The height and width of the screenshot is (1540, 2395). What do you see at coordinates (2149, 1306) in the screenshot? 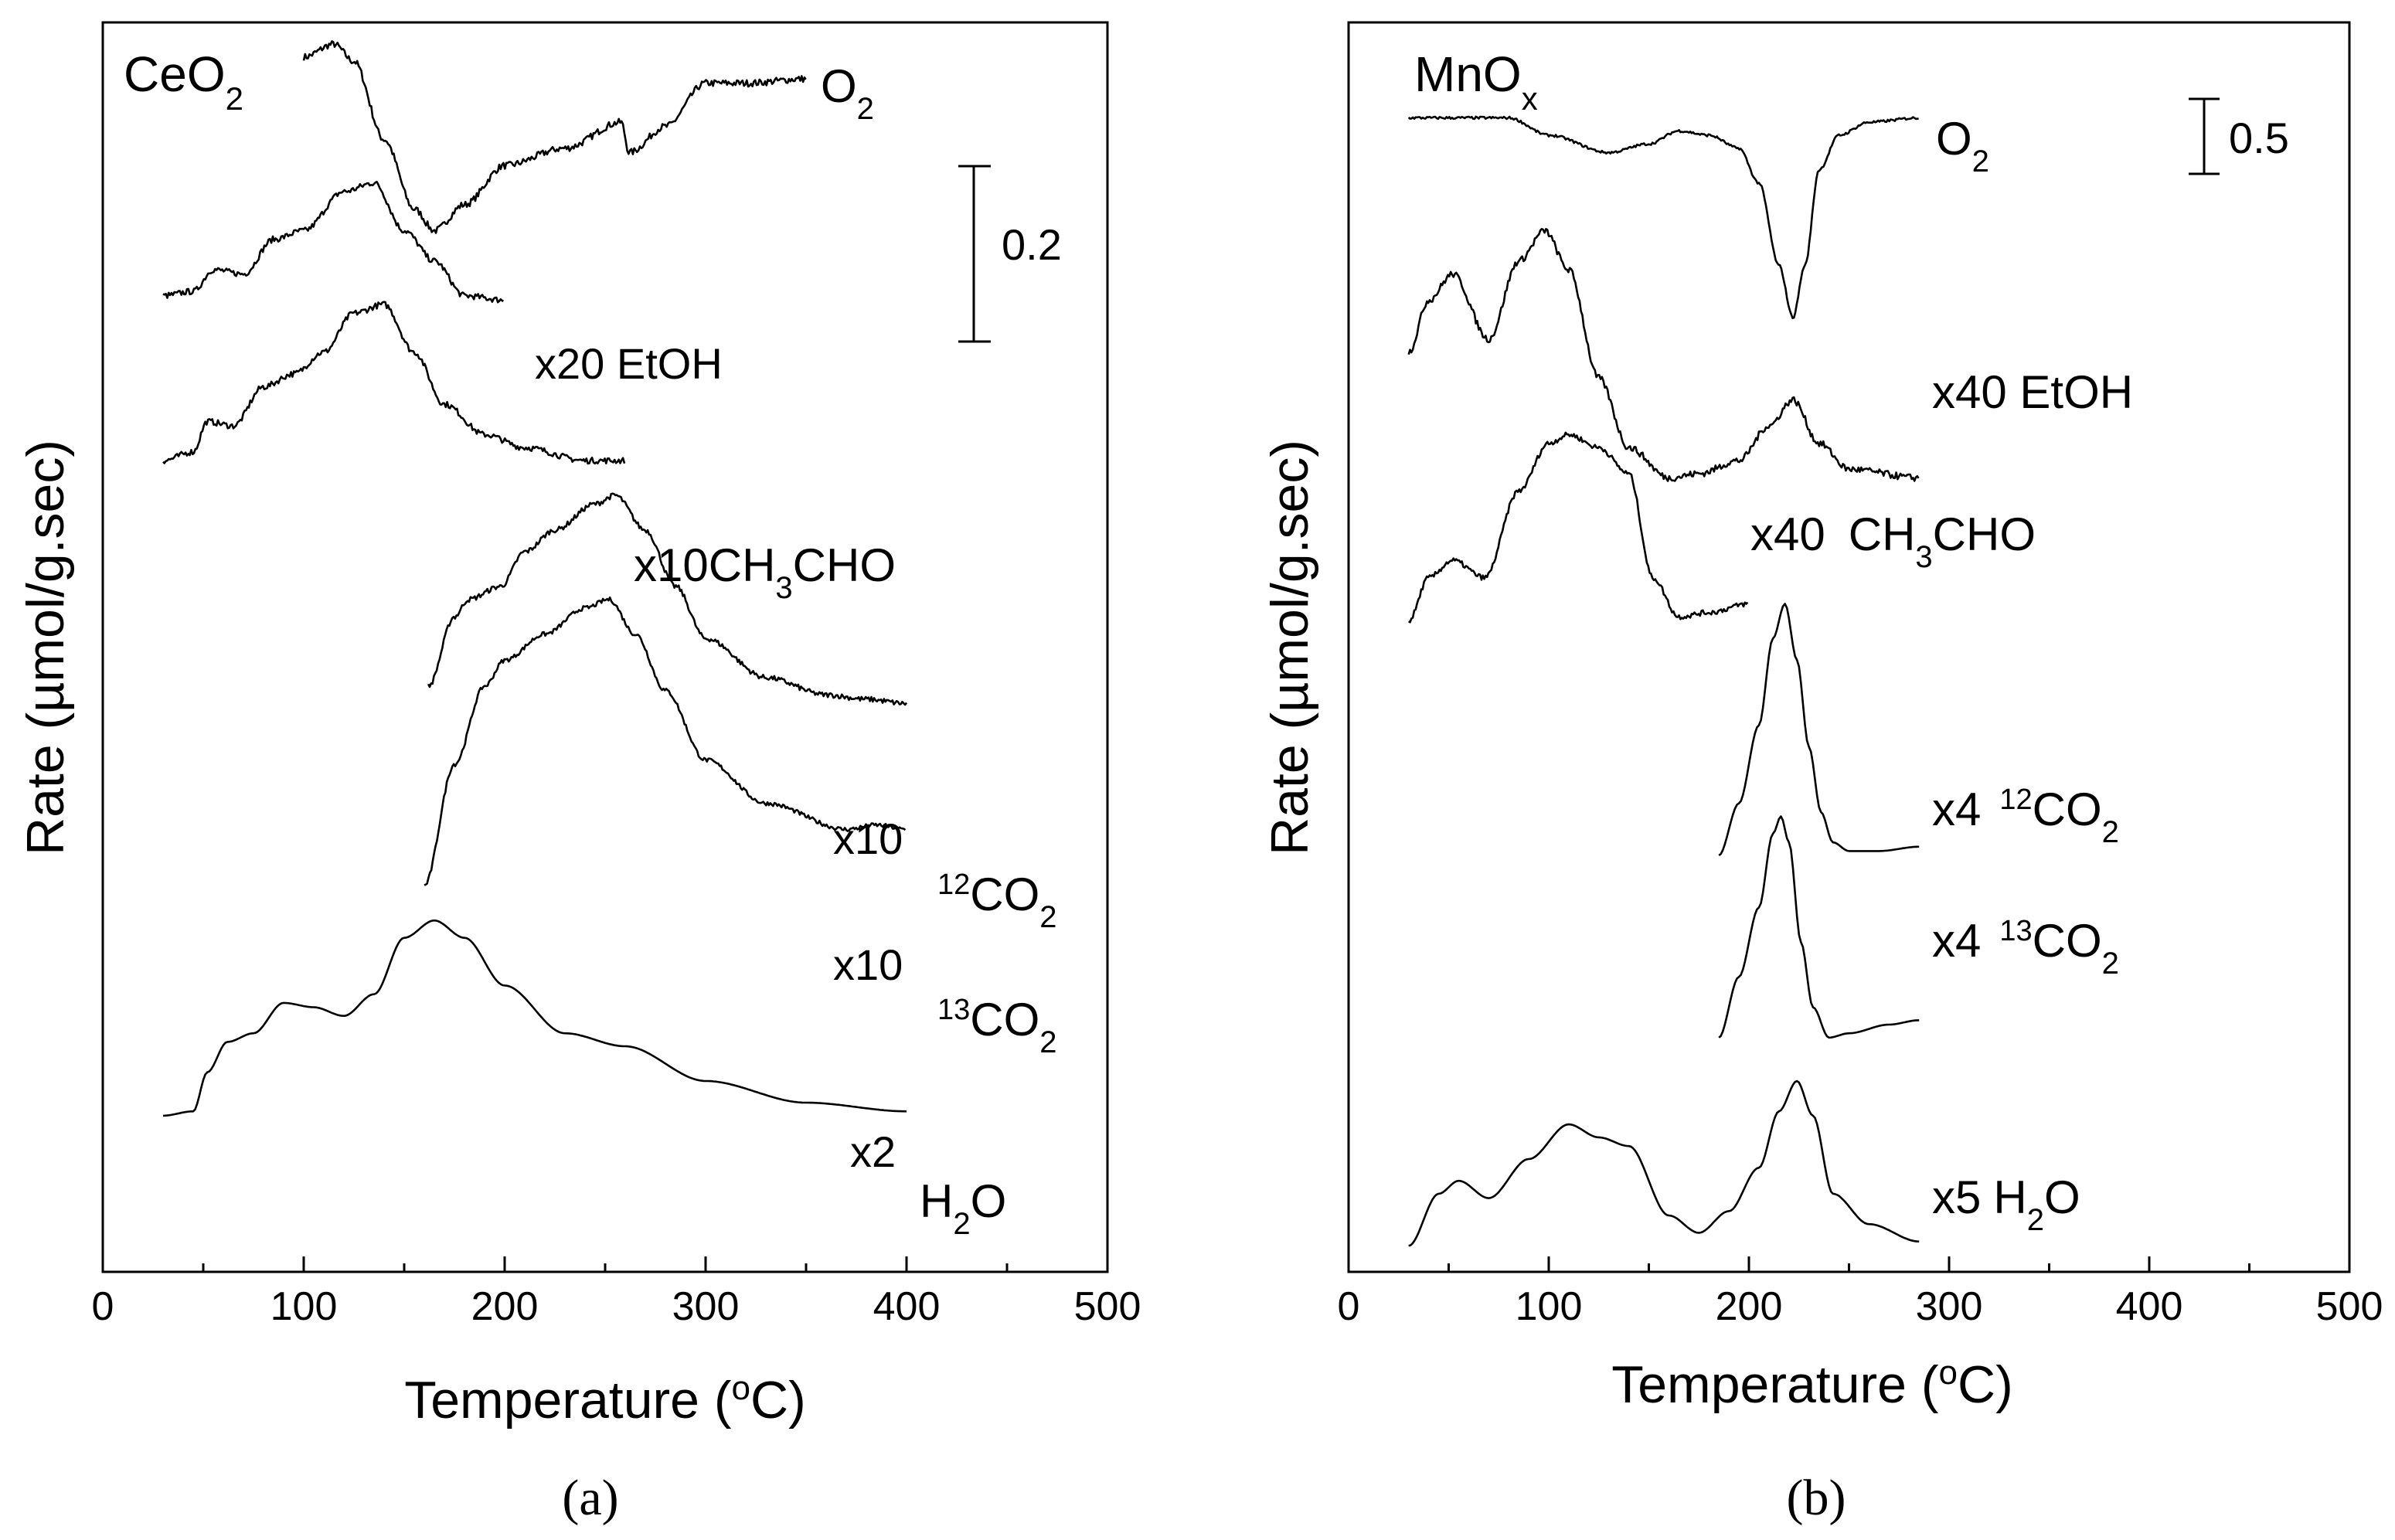
I see `panel-b-x-tick-label-400: 400` at bounding box center [2149, 1306].